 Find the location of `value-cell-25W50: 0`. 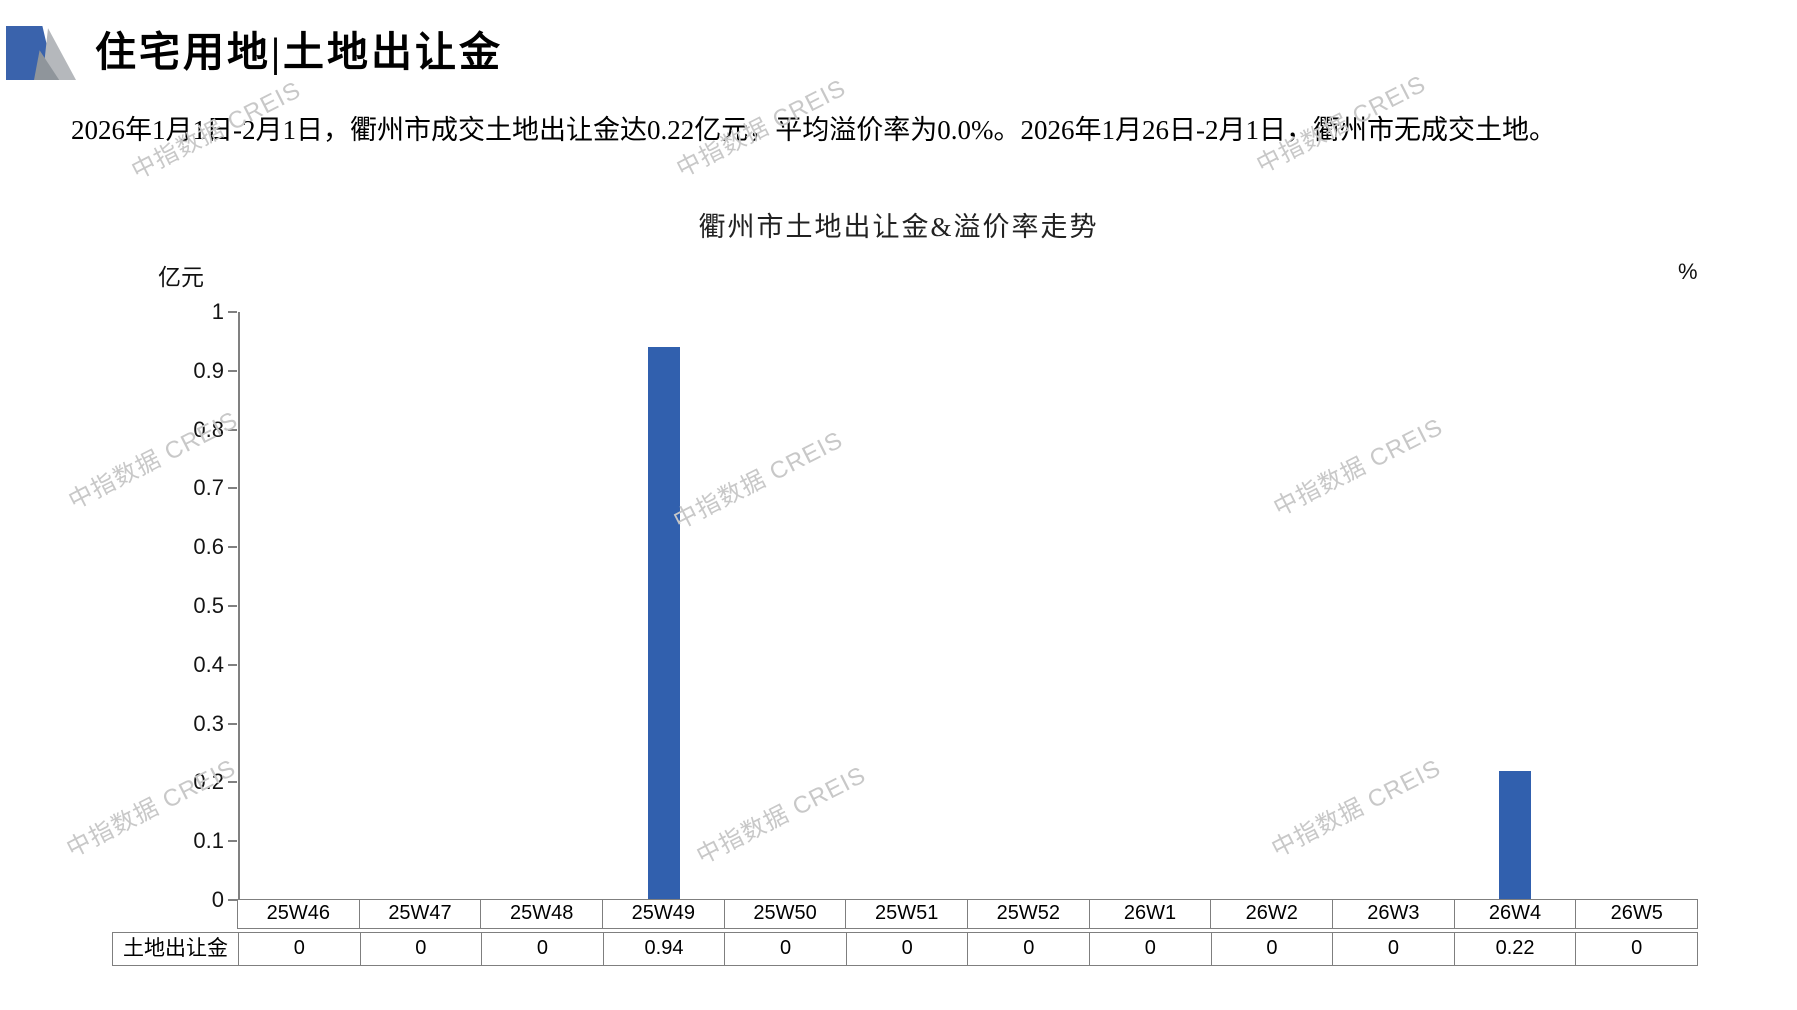

value-cell-25W50: 0 is located at coordinates (785, 949).